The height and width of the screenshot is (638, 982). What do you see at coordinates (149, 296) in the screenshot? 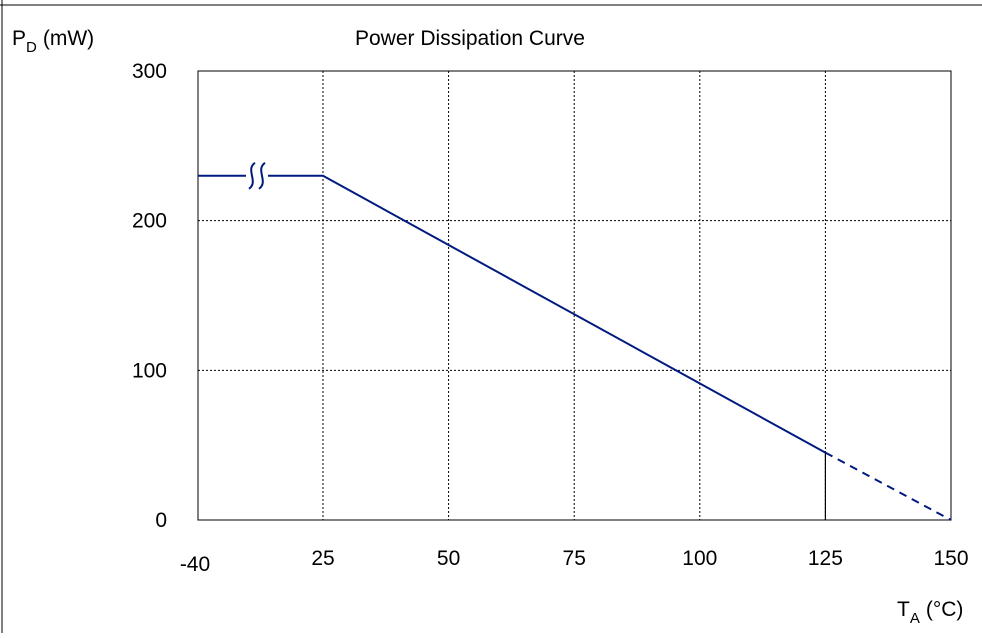
I see `y-tick-labels: 0 100 200 300` at bounding box center [149, 296].